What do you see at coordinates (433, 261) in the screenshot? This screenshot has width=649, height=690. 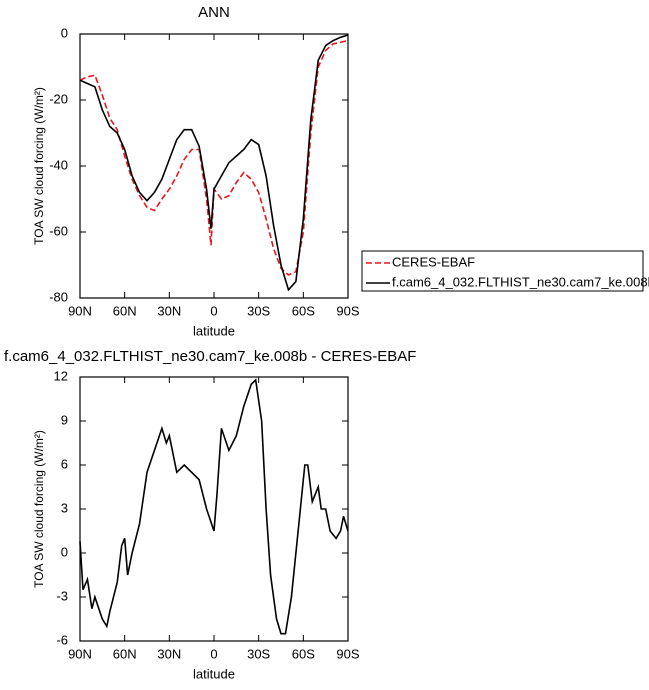 I see `legend-label: CERES-EBAF` at bounding box center [433, 261].